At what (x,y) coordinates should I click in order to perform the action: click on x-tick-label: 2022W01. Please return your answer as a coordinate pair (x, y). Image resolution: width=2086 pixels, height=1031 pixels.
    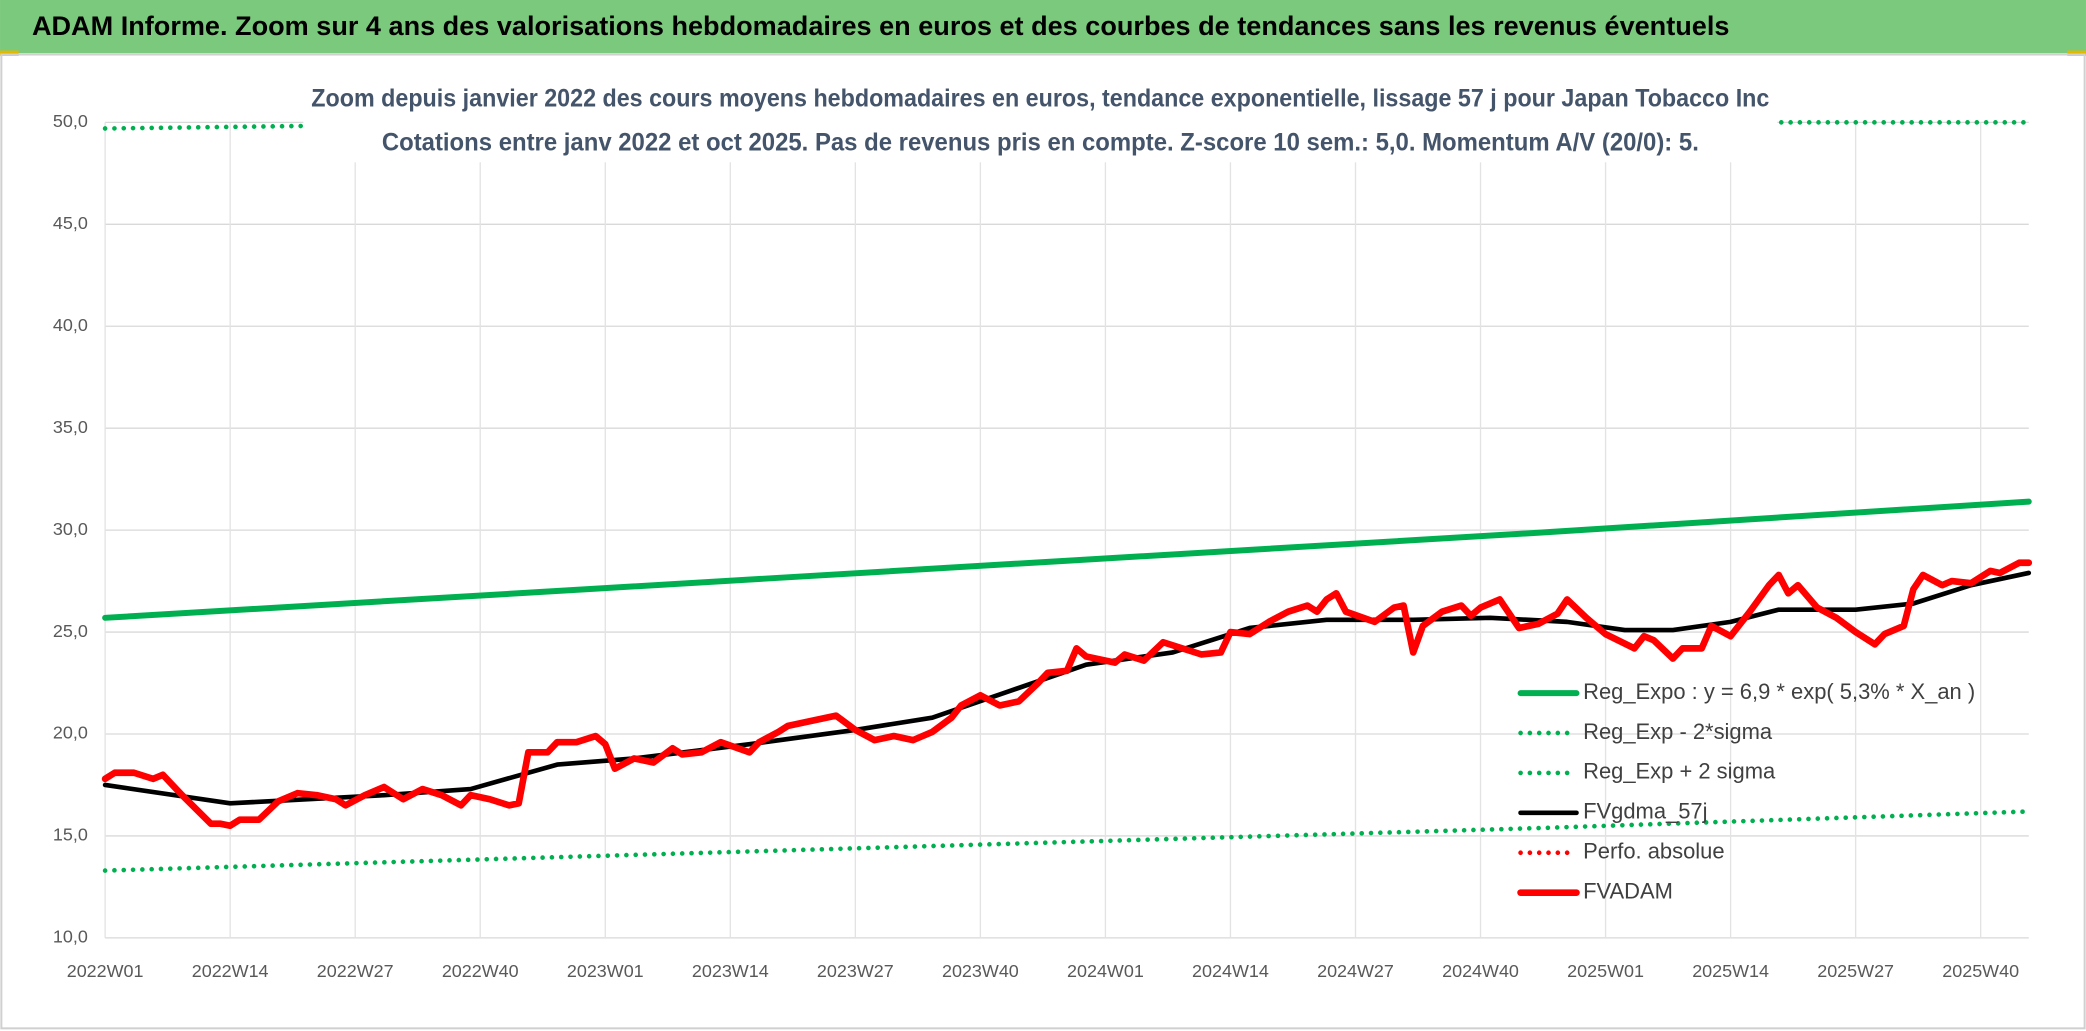
    Looking at the image, I should click on (105, 971).